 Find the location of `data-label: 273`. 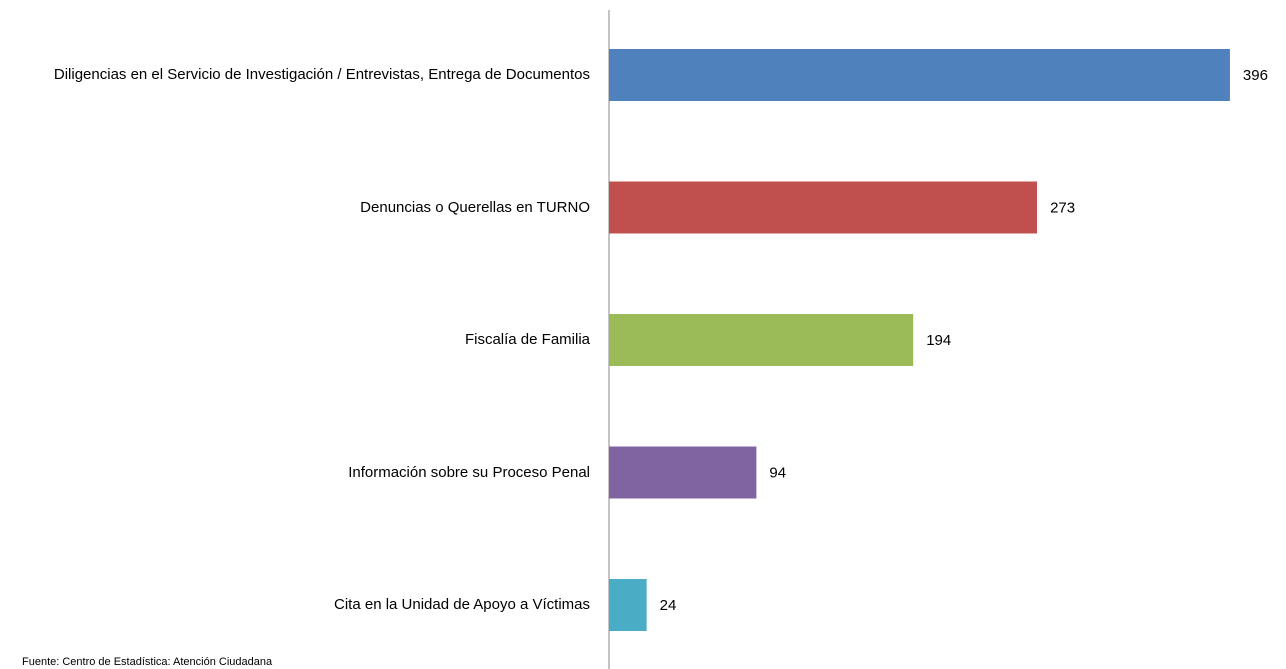

data-label: 273 is located at coordinates (1062, 207).